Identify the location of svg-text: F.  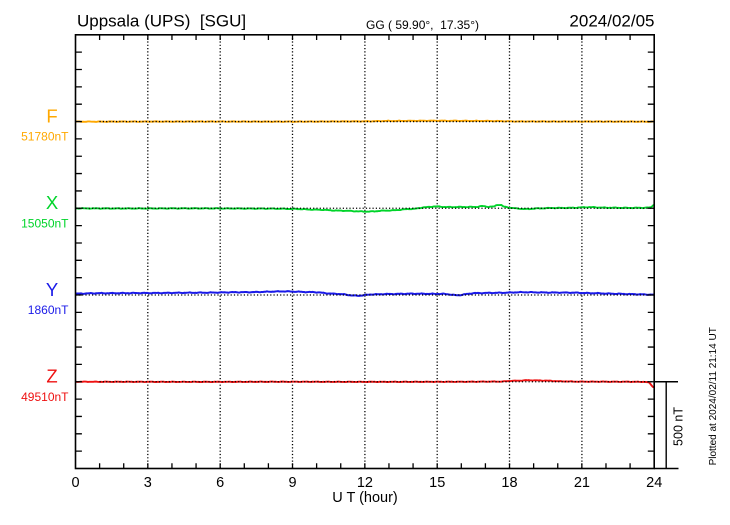
(51, 115).